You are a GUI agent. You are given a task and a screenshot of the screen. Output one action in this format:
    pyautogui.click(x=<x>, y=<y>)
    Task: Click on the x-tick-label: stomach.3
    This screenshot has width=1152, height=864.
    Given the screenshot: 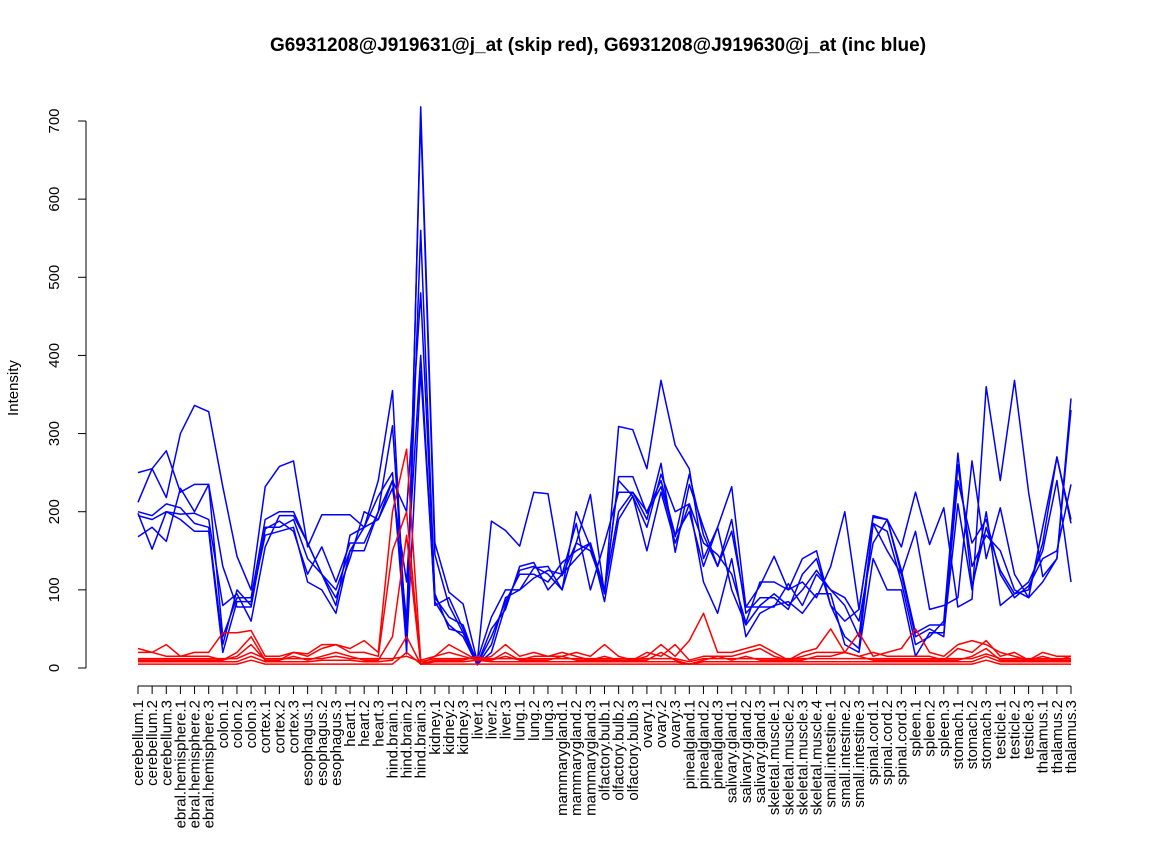 What is the action you would take?
    pyautogui.click(x=986, y=734)
    